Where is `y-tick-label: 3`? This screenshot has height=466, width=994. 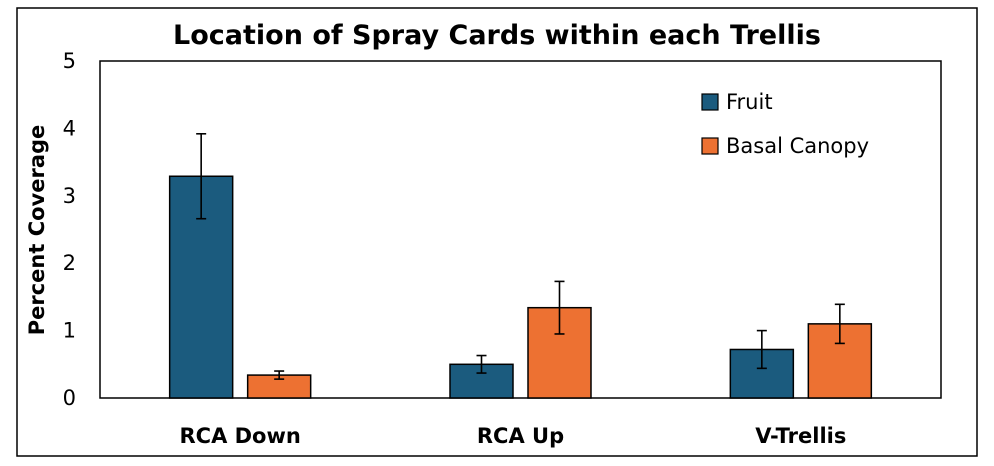 y-tick-label: 3 is located at coordinates (69, 196).